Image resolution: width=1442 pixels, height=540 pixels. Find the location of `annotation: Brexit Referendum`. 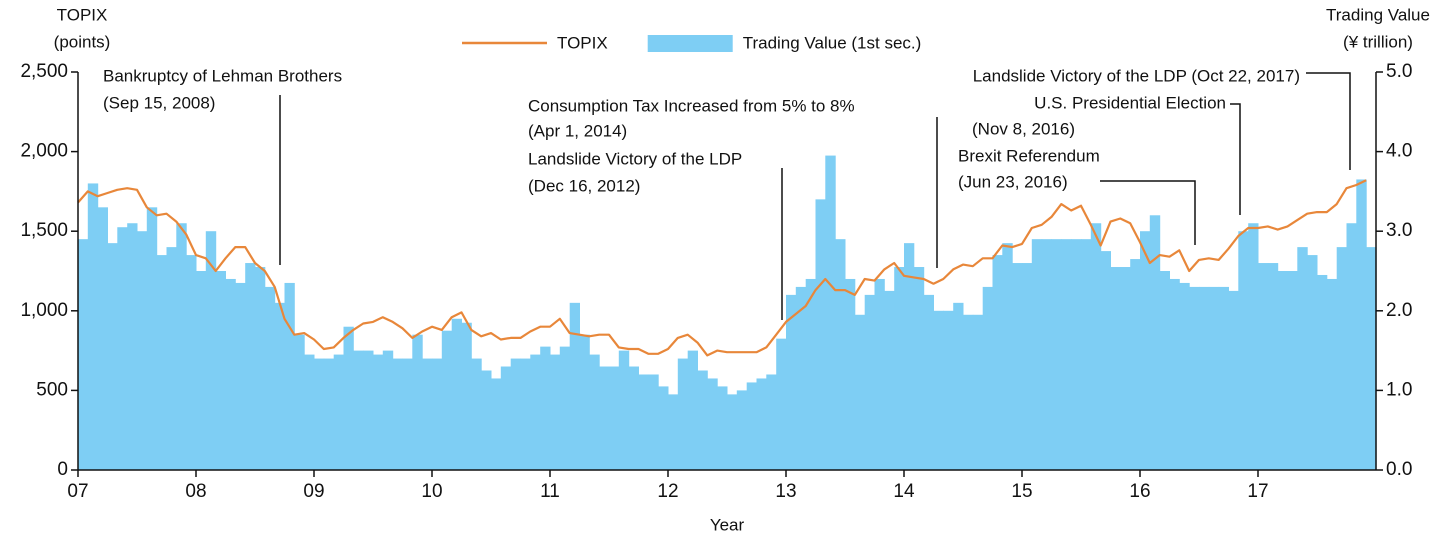

annotation: Brexit Referendum is located at coordinates (1029, 155).